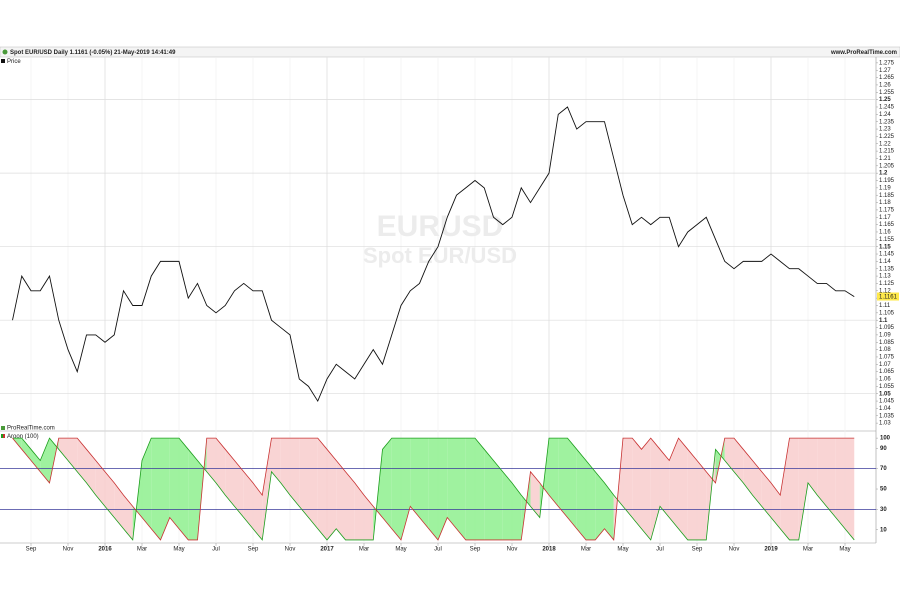 The image size is (900, 600). What do you see at coordinates (885, 380) in the screenshot?
I see `y-tick-label: 1.06` at bounding box center [885, 380].